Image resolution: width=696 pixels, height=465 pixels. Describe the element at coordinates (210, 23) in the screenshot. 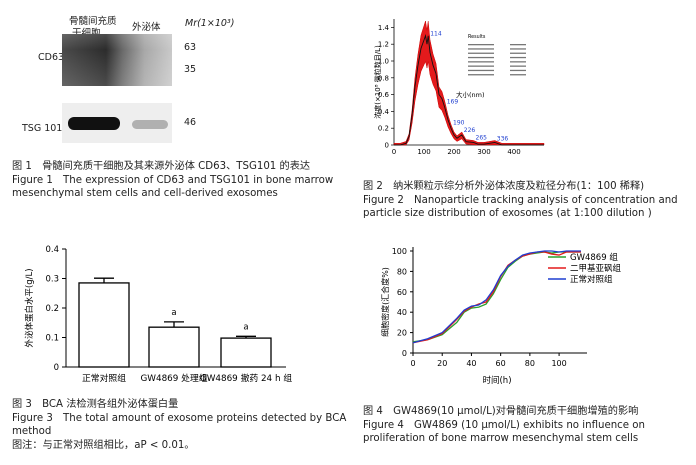

I see `mr-label: Mr(1×10³)` at that location.